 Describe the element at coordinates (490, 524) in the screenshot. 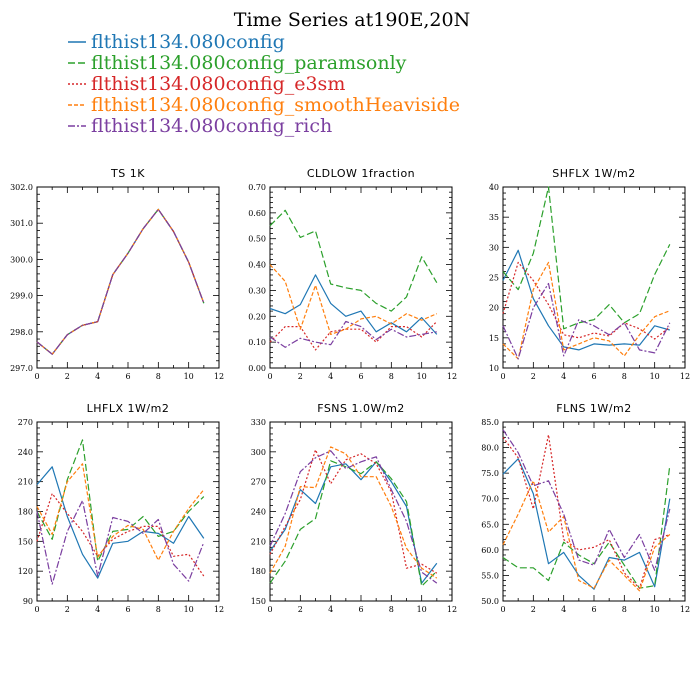

I see `y-tick-label: 65.0` at that location.